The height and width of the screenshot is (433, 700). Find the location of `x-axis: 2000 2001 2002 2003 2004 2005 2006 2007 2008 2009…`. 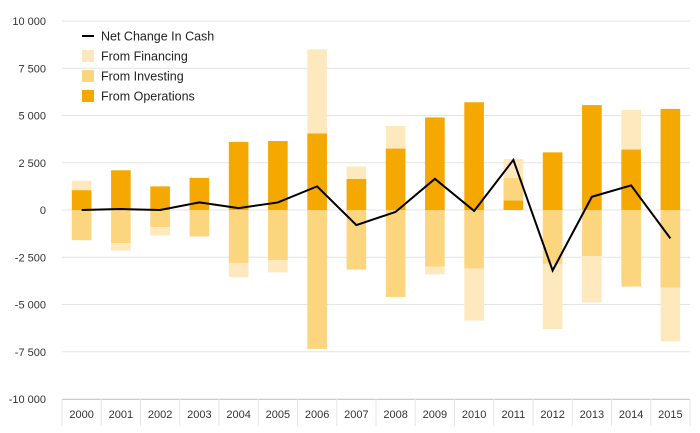

x-axis: 2000 2001 2002 2003 2004 2005 2006 2007 2008 2009… is located at coordinates (376, 412).